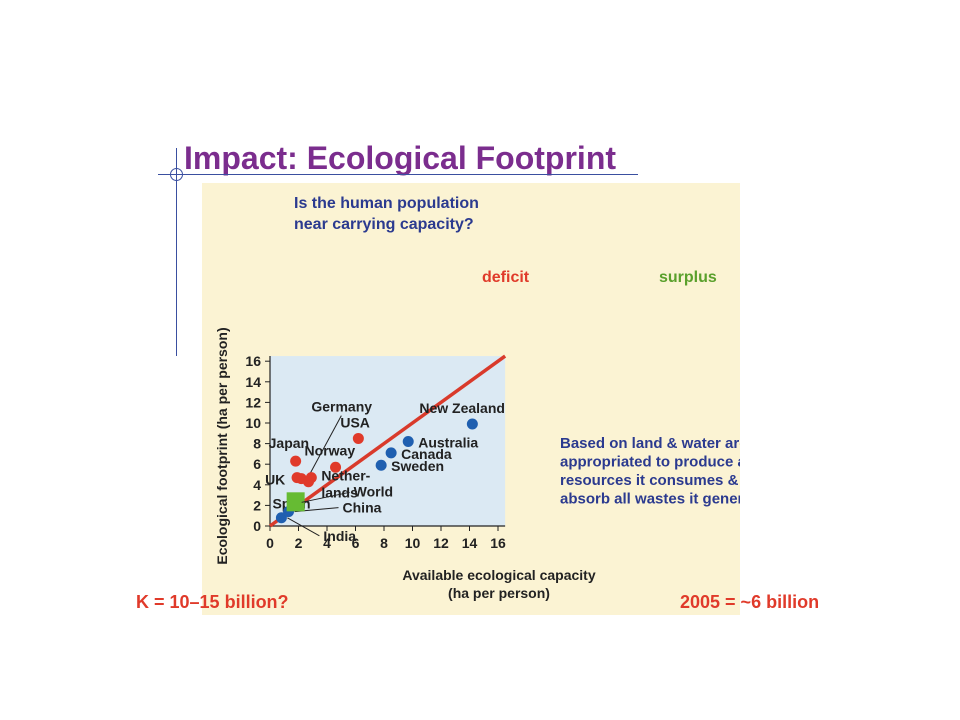 This screenshot has height=720, width=960. I want to click on point-label: Sweden, so click(417, 466).